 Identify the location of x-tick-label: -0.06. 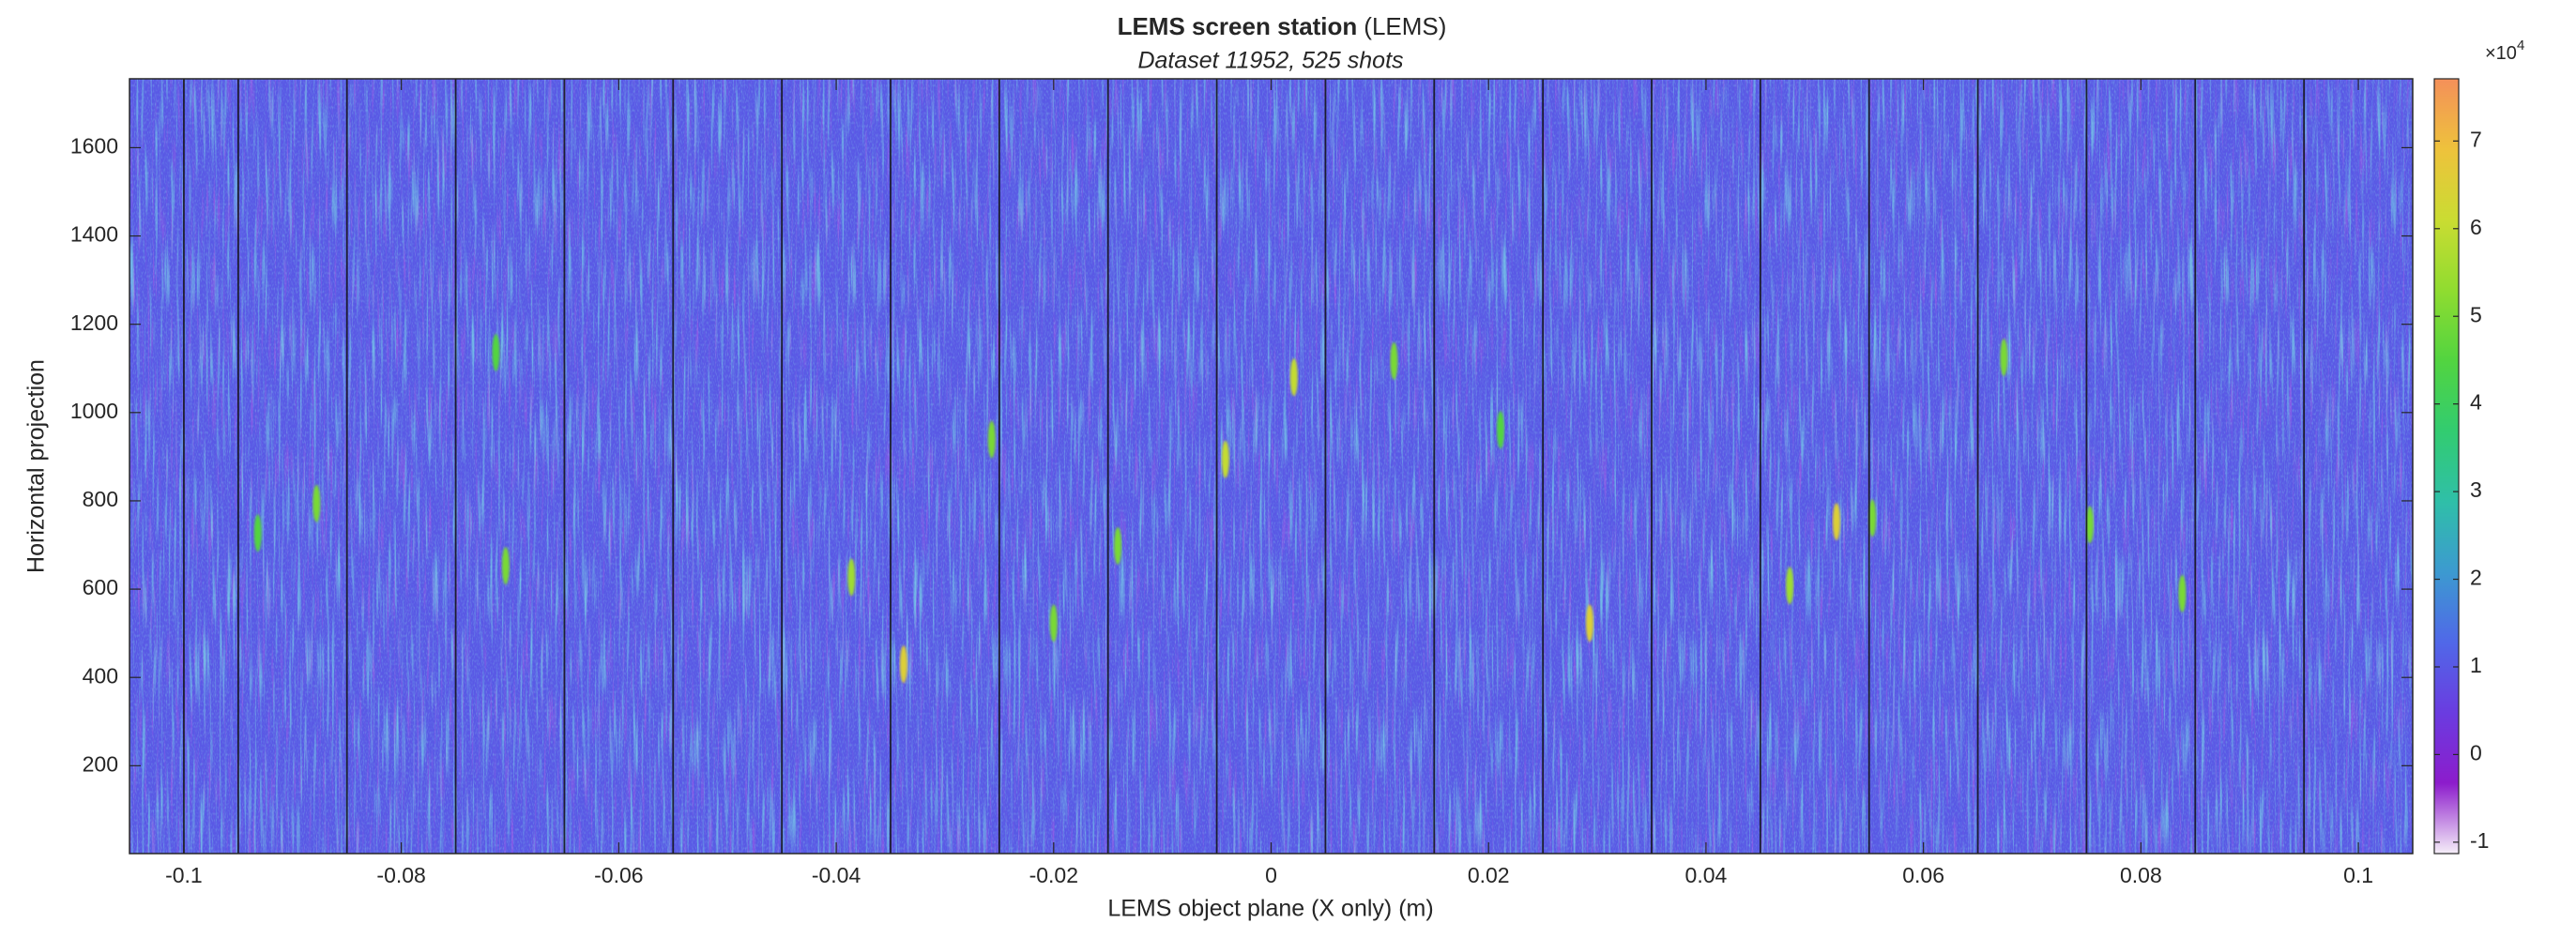
(618, 875).